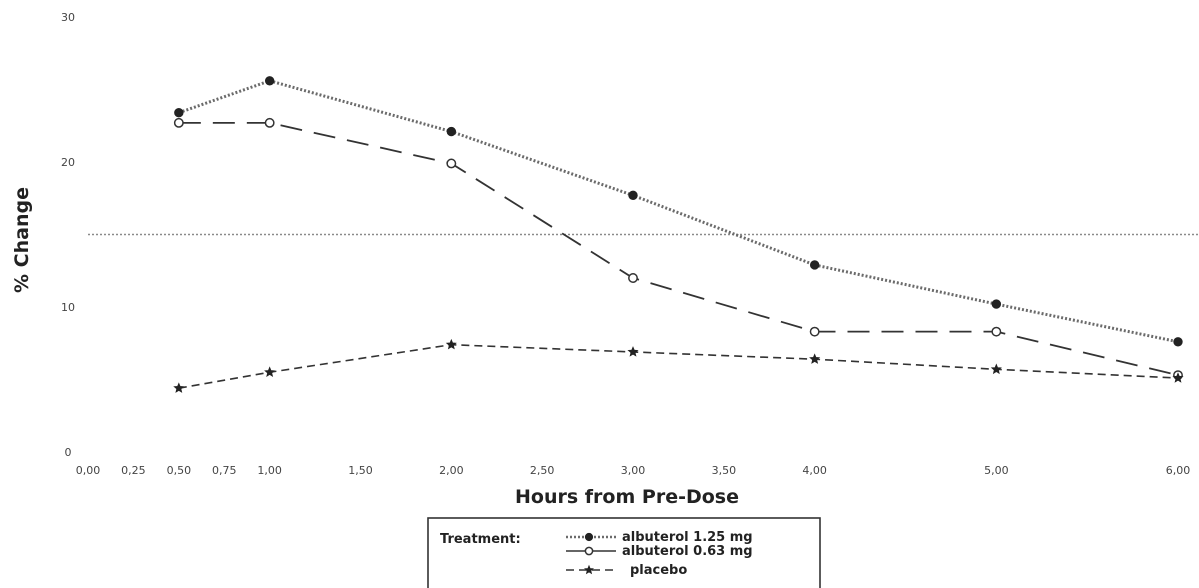 Image resolution: width=1199 pixels, height=588 pixels. I want to click on x-tick-label: 3,00, so click(633, 470).